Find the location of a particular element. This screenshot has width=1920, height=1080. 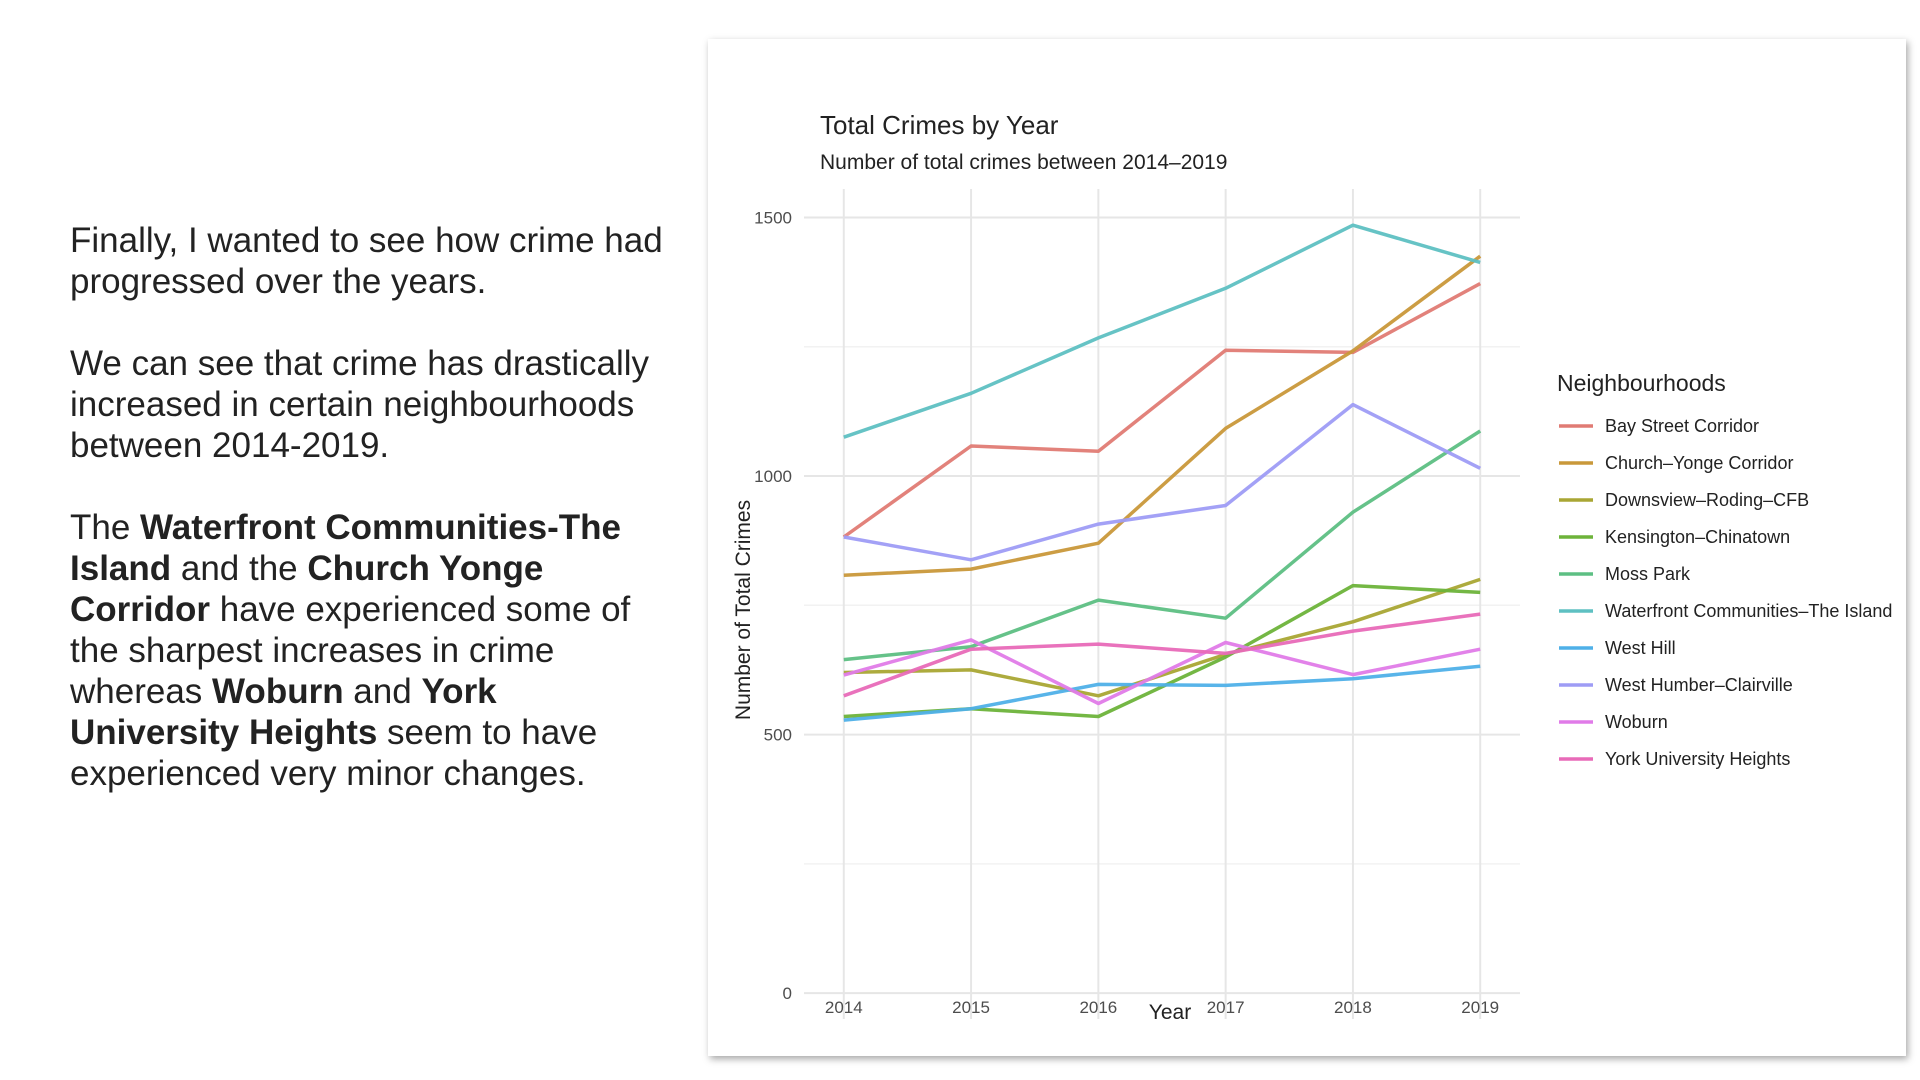

comparison-text-4: and is located at coordinates (382, 691).